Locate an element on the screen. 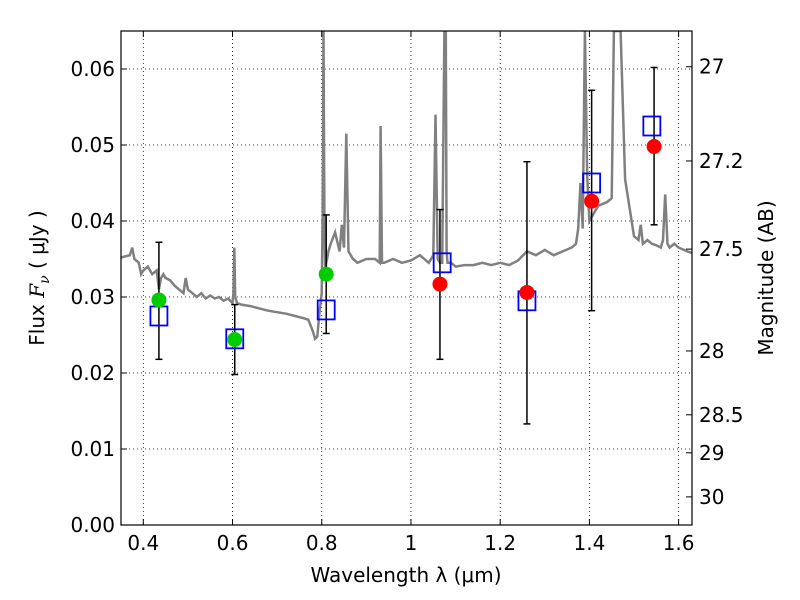 The image size is (800, 600). x-tick-label: 0.4 is located at coordinates (143, 543).